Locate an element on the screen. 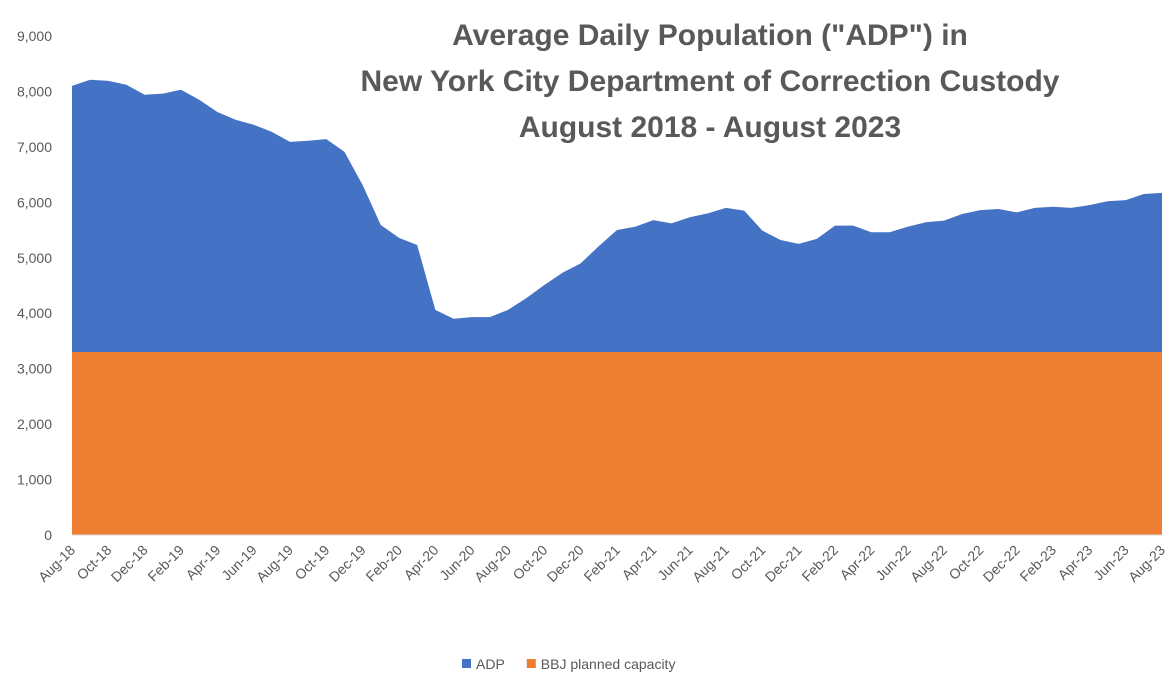 This screenshot has width=1168, height=675. x-tick-label: Aug-18 is located at coordinates (56, 563).